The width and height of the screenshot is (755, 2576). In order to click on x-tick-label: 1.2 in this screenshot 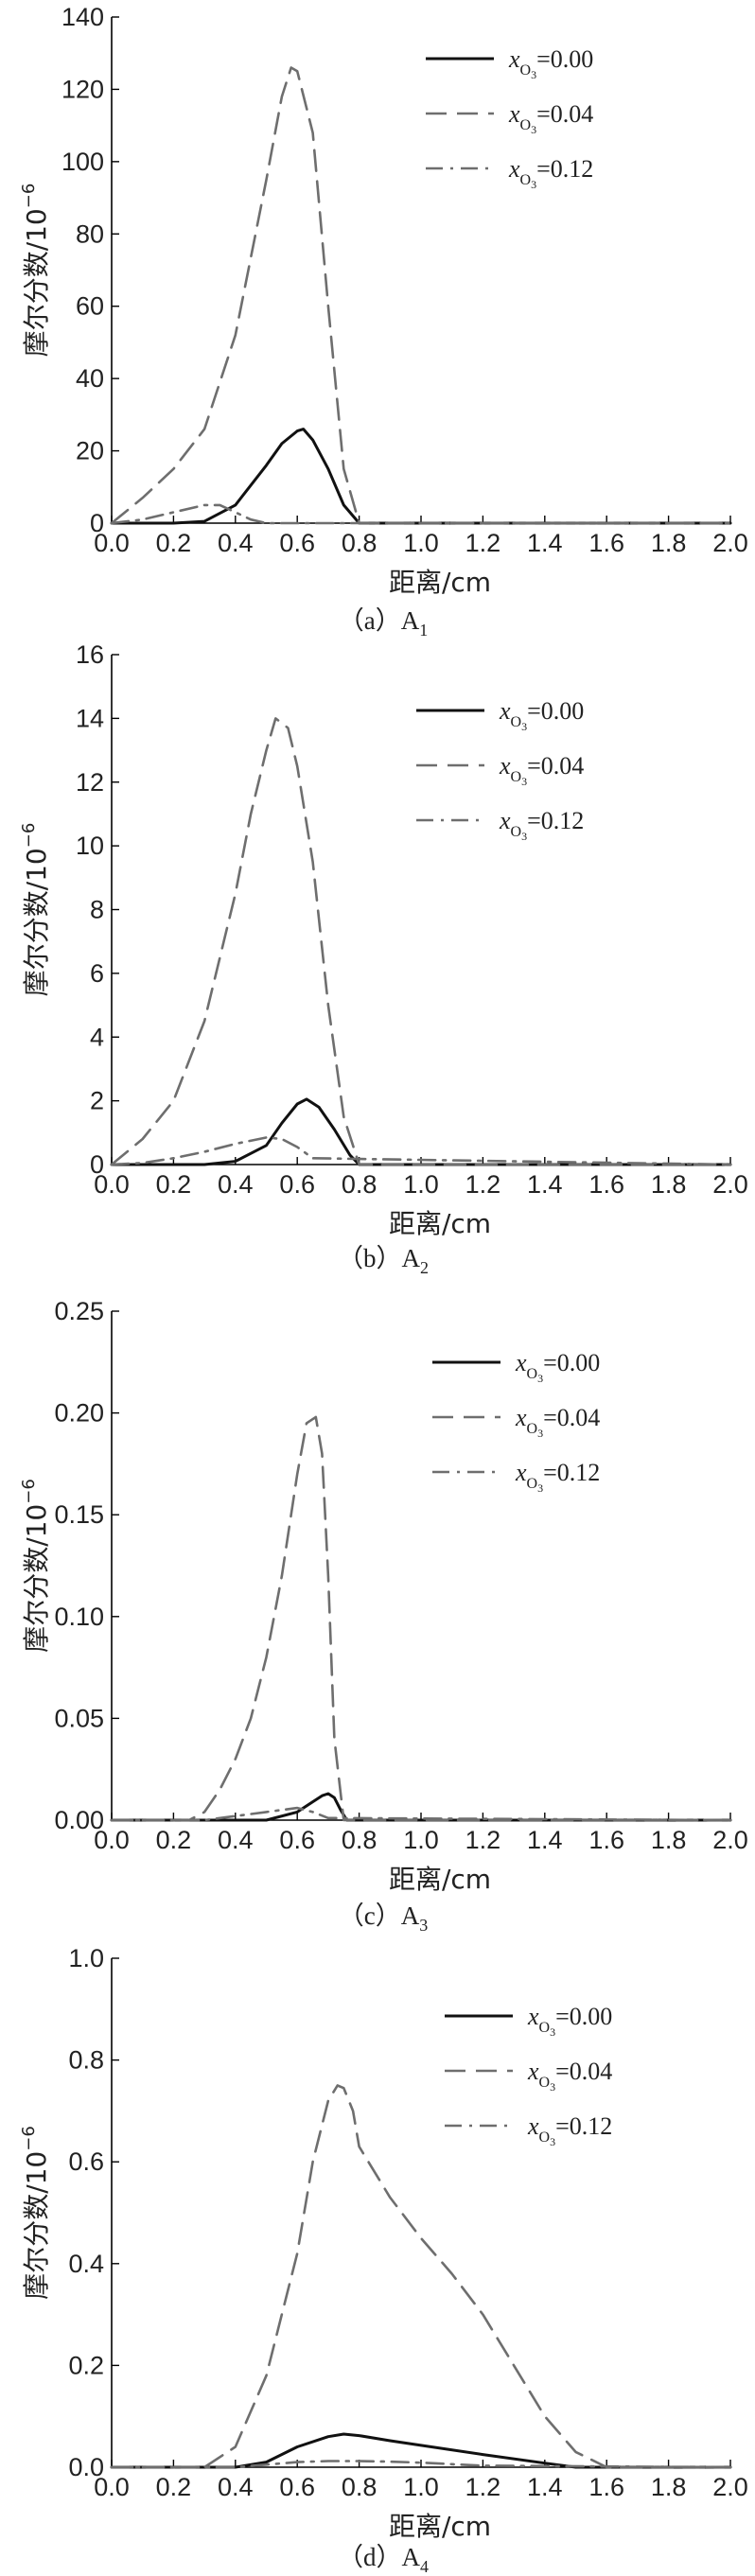, I will do `click(483, 2487)`.